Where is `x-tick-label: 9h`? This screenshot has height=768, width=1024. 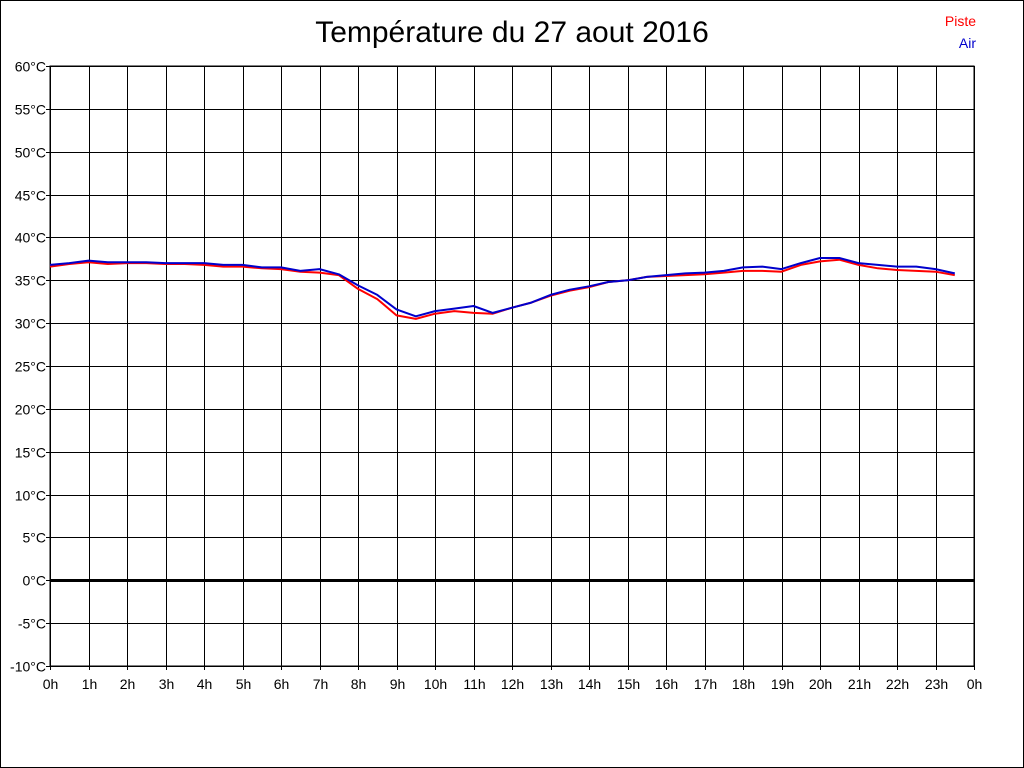 x-tick-label: 9h is located at coordinates (398, 684).